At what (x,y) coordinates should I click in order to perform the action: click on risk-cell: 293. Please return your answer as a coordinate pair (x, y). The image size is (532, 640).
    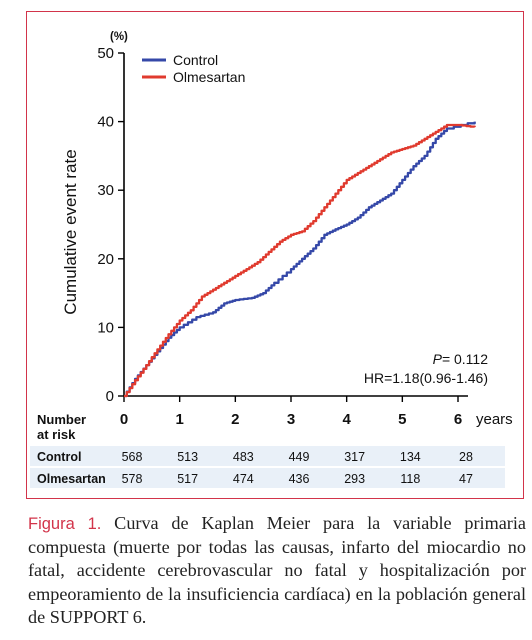
    Looking at the image, I should click on (354, 479).